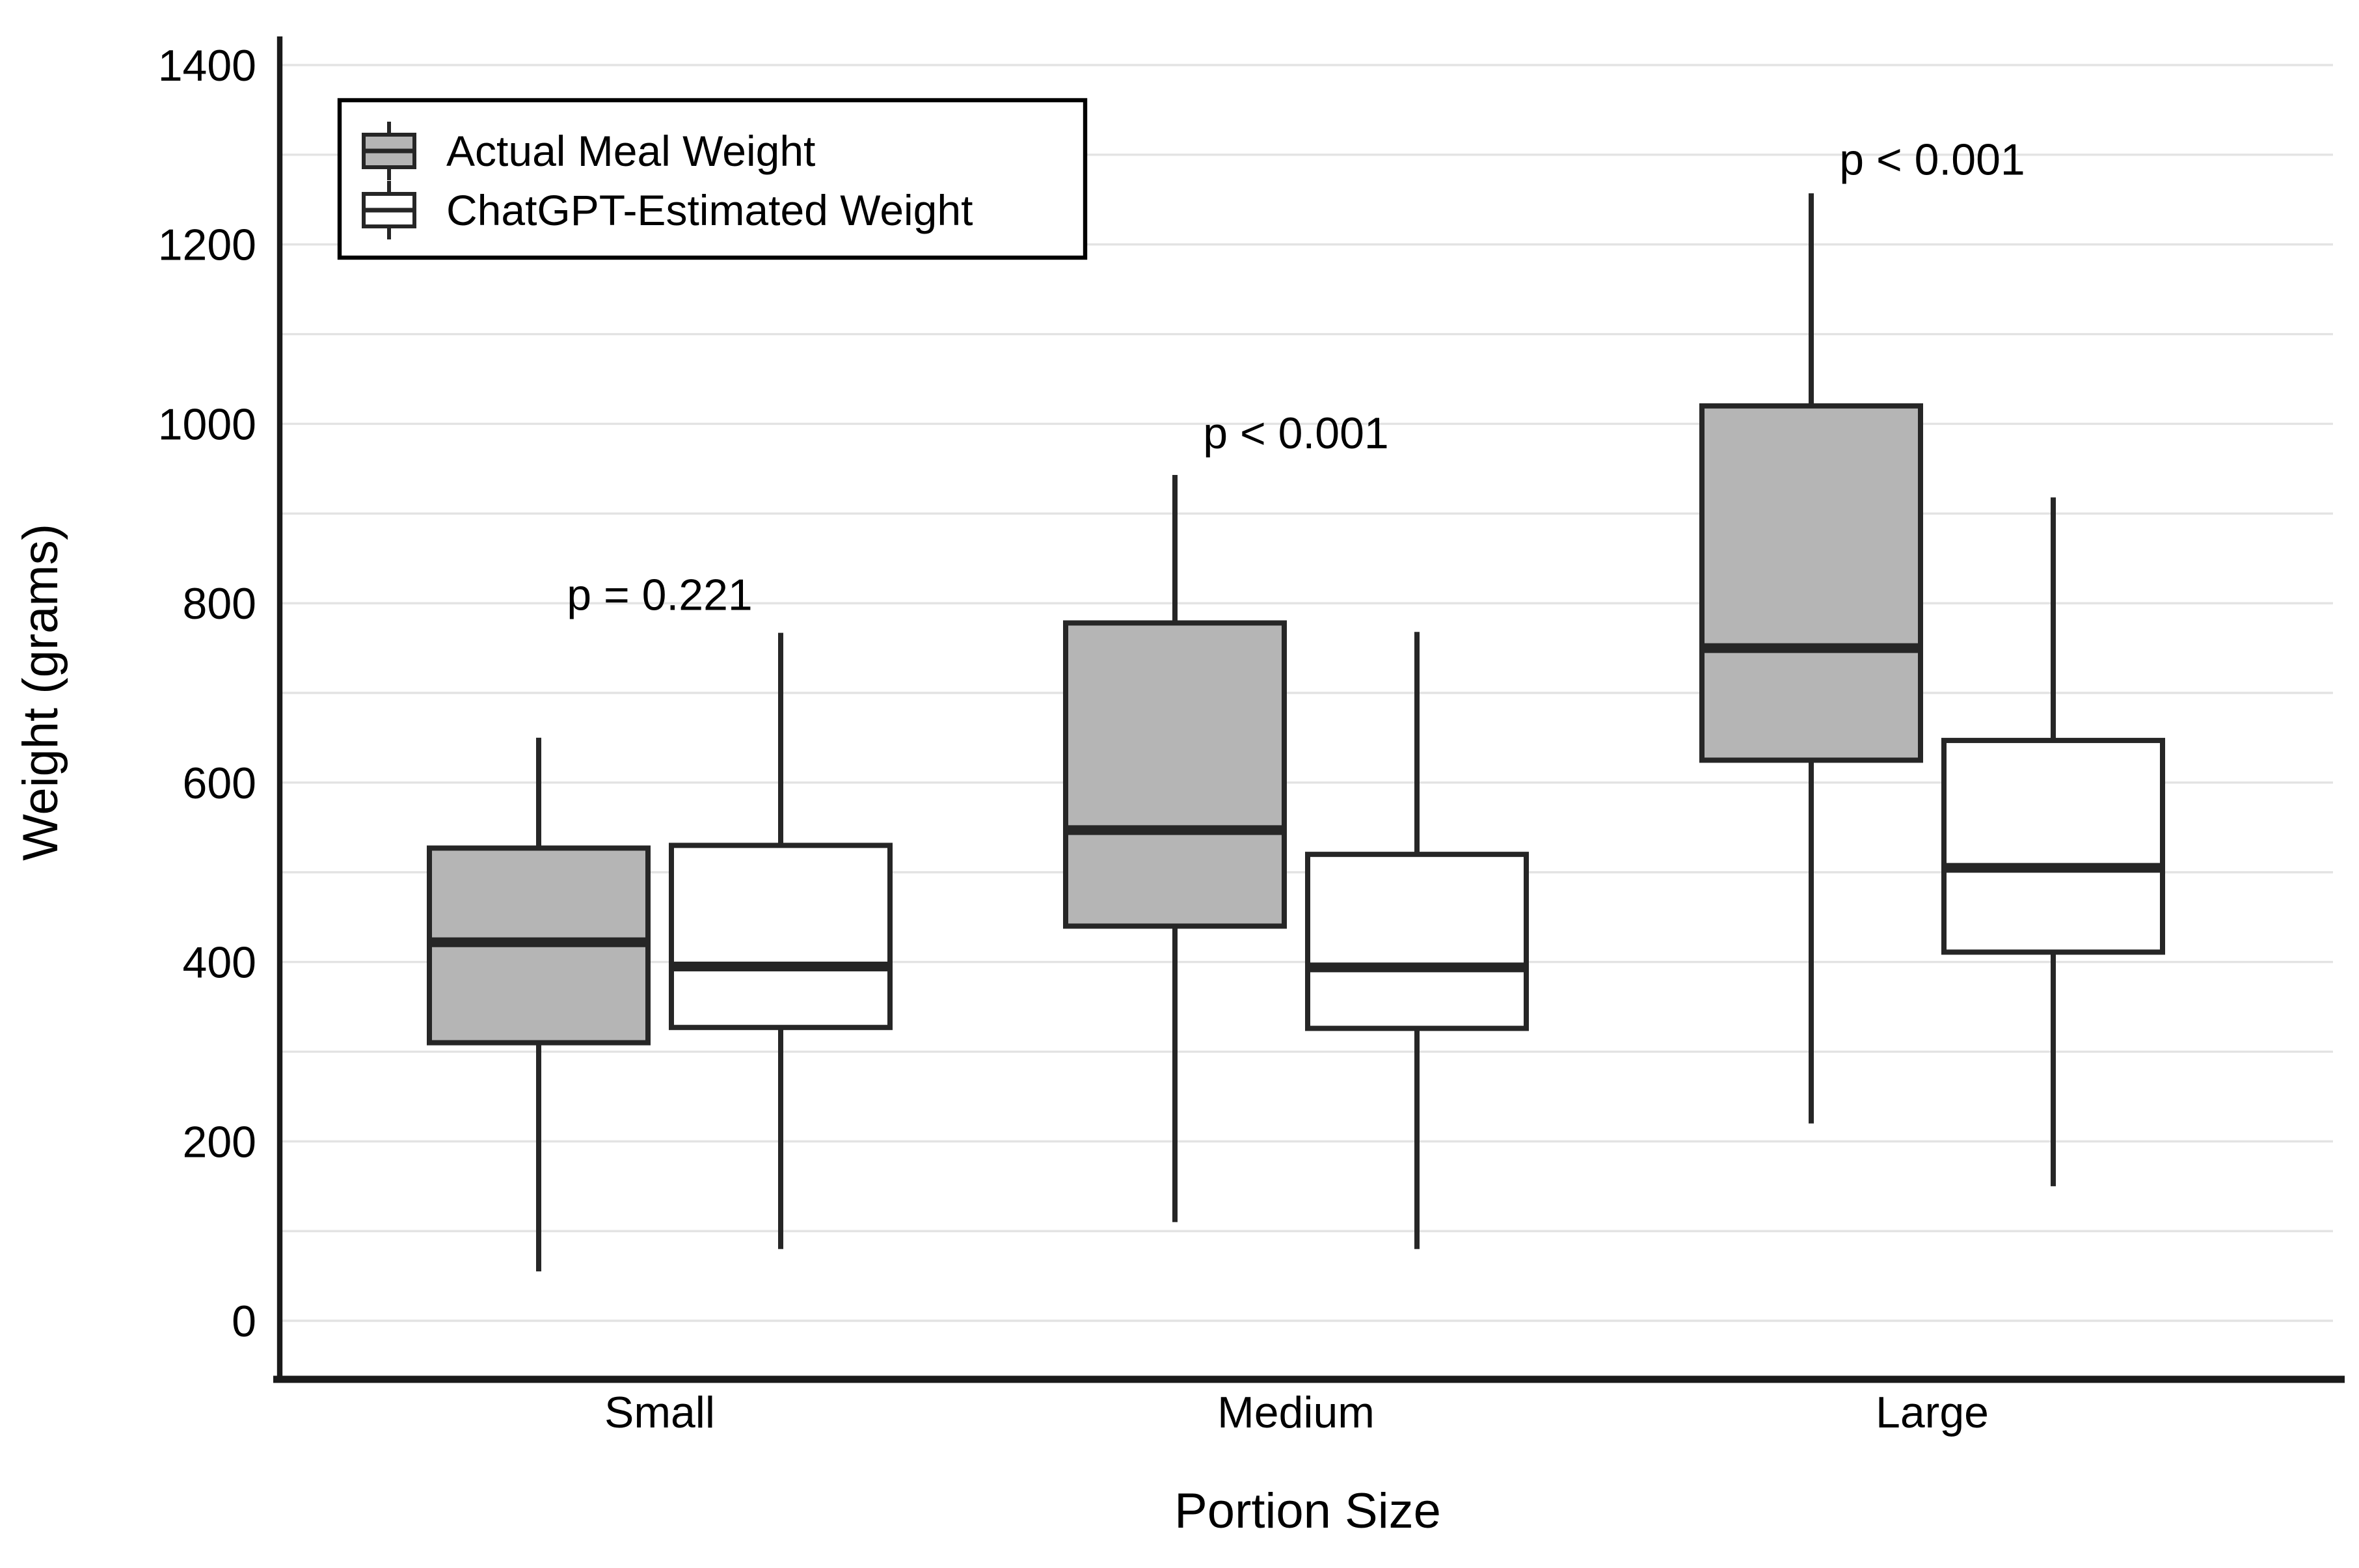 This screenshot has height=1568, width=2359. I want to click on x-tick-label-large: Large, so click(1933, 1412).